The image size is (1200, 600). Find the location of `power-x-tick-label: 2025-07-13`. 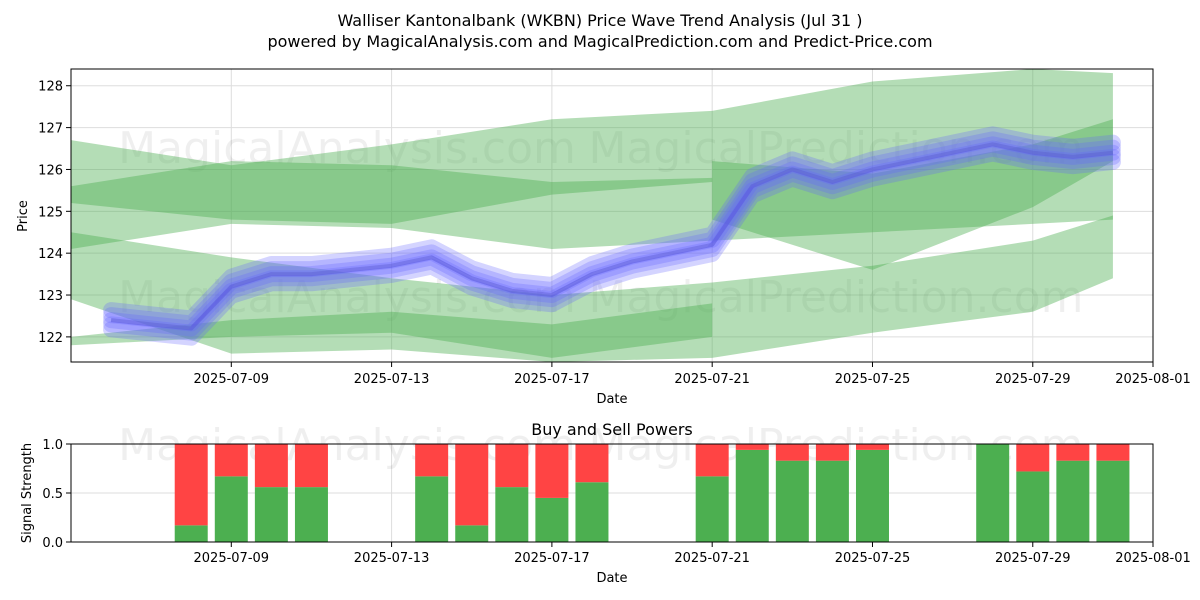

power-x-tick-label: 2025-07-13 is located at coordinates (392, 558).